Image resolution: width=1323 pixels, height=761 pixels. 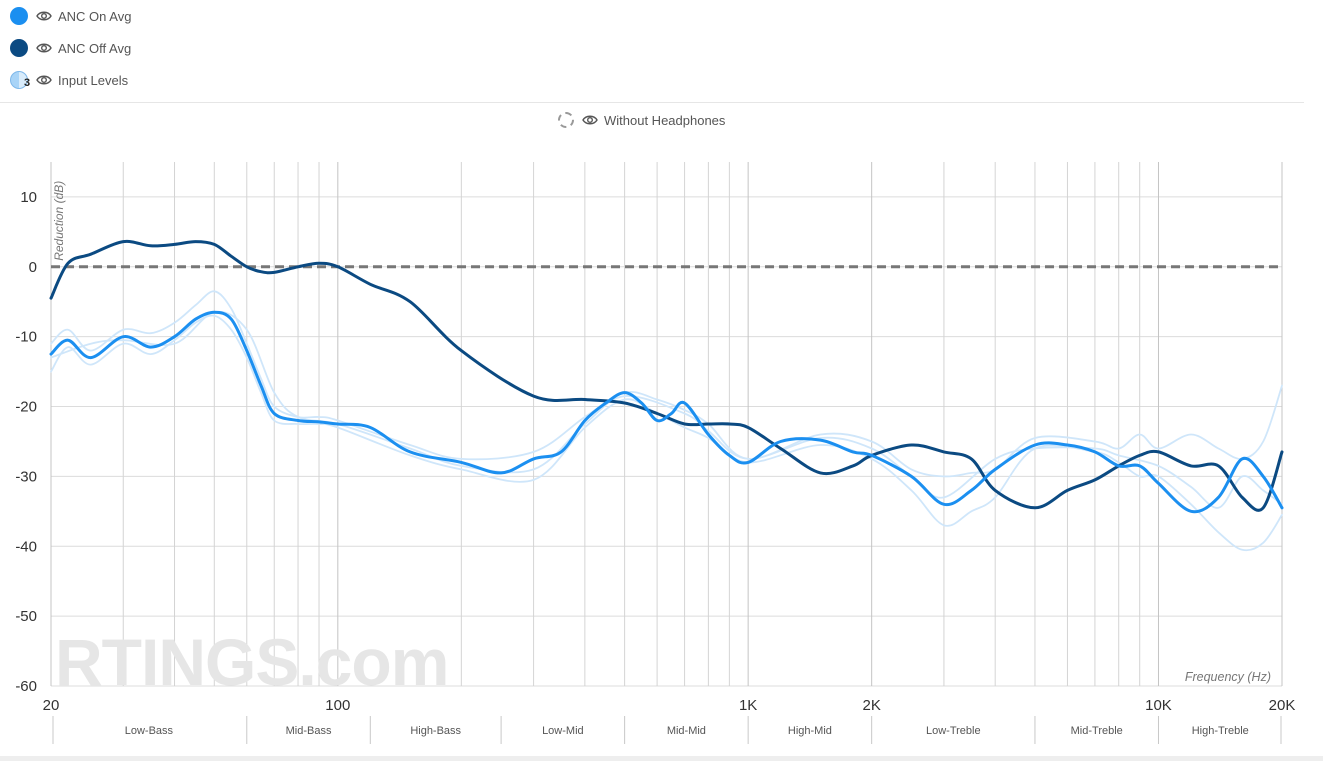 What do you see at coordinates (51, 705) in the screenshot?
I see `x-tick-label: 20` at bounding box center [51, 705].